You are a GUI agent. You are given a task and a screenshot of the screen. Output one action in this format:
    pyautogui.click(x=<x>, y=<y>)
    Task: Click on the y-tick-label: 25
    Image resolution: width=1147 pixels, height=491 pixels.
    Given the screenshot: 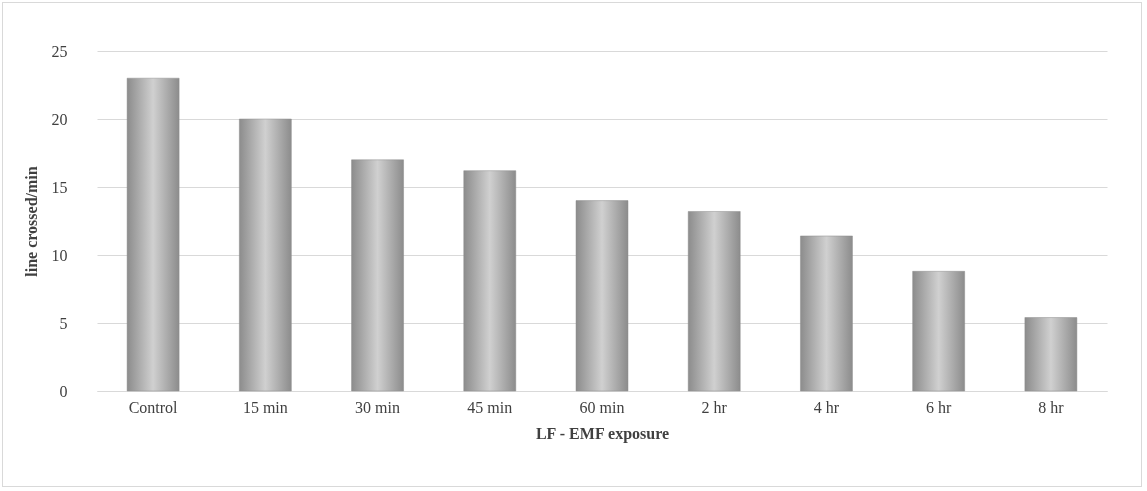 What is the action you would take?
    pyautogui.click(x=59, y=51)
    